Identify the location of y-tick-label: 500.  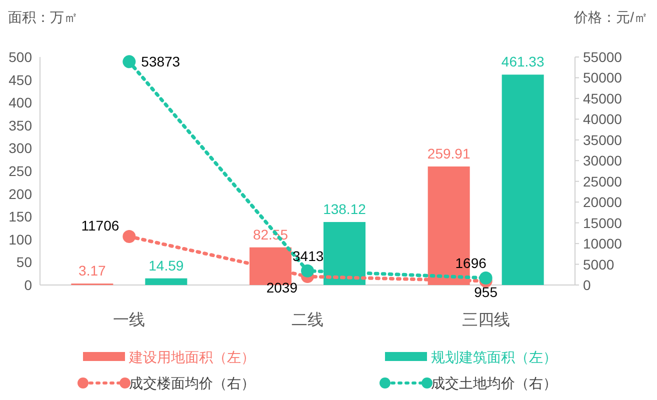
(20, 57).